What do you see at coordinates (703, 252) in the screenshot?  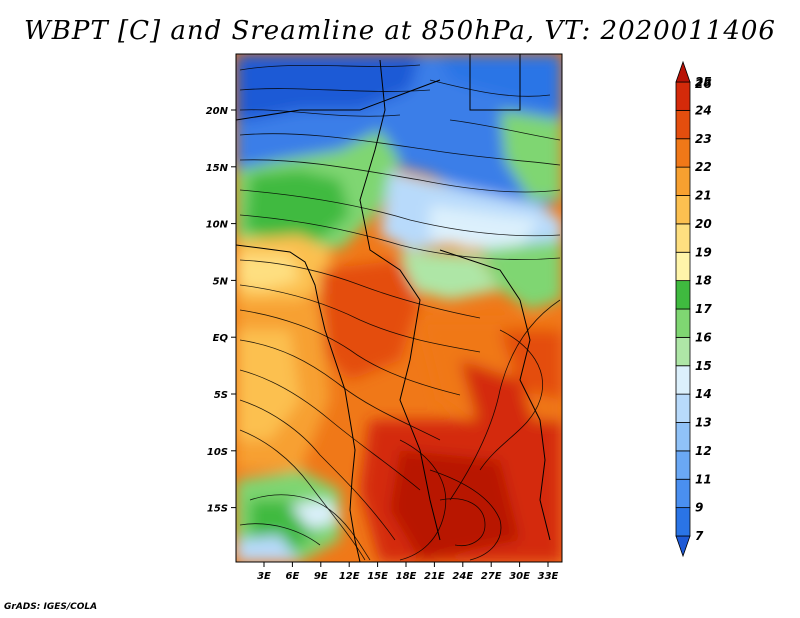 I see `colorbar-label: 19` at bounding box center [703, 252].